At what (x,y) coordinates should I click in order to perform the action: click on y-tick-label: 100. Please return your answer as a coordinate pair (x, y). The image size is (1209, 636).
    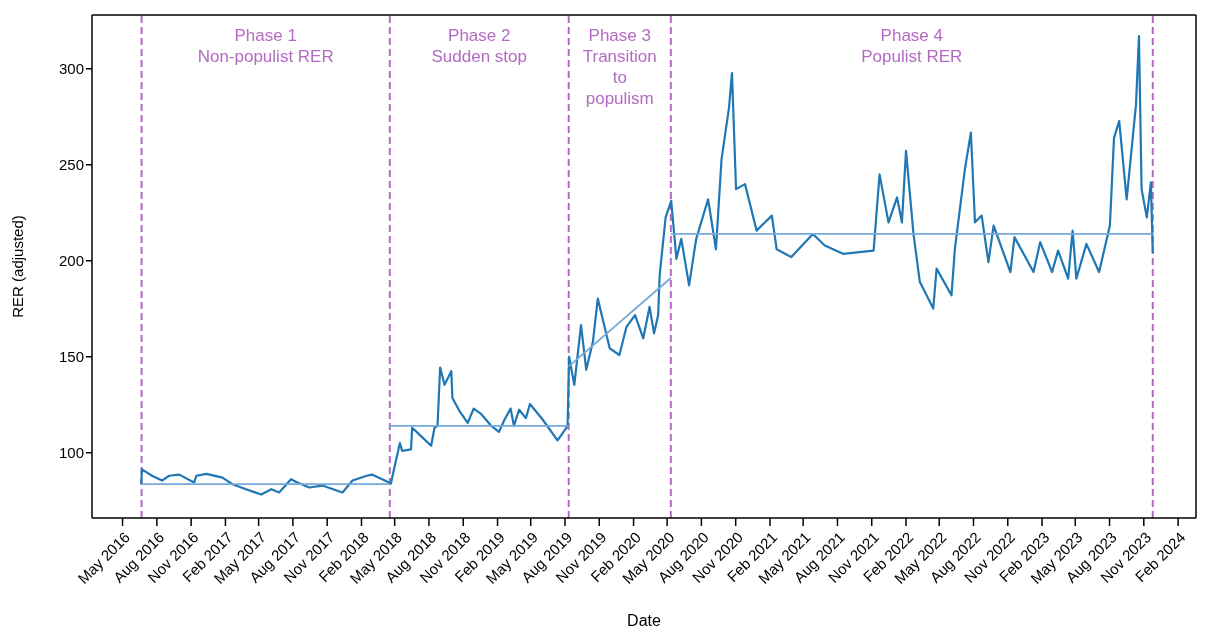
    Looking at the image, I should click on (71, 453).